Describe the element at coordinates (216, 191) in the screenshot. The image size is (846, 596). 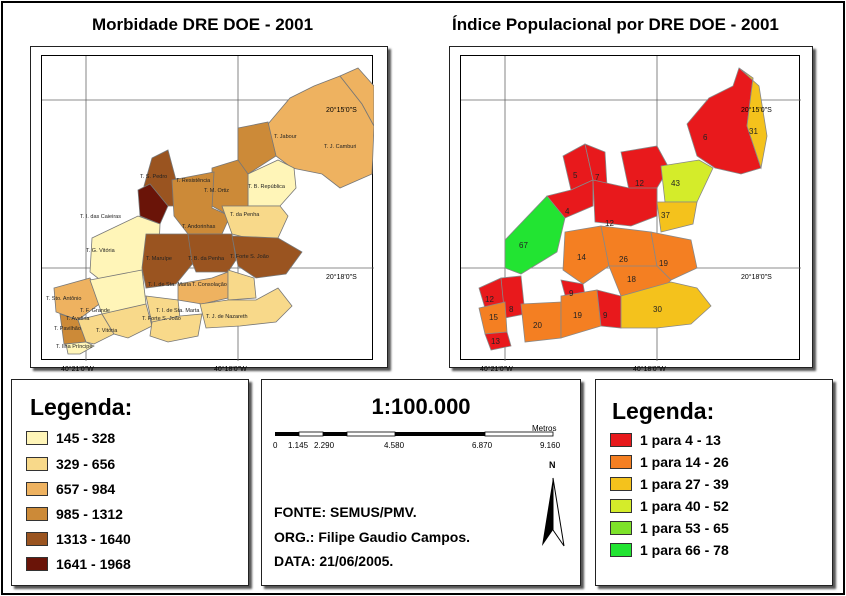
I see `label-m-ortiz: T. M. Ortiz` at that location.